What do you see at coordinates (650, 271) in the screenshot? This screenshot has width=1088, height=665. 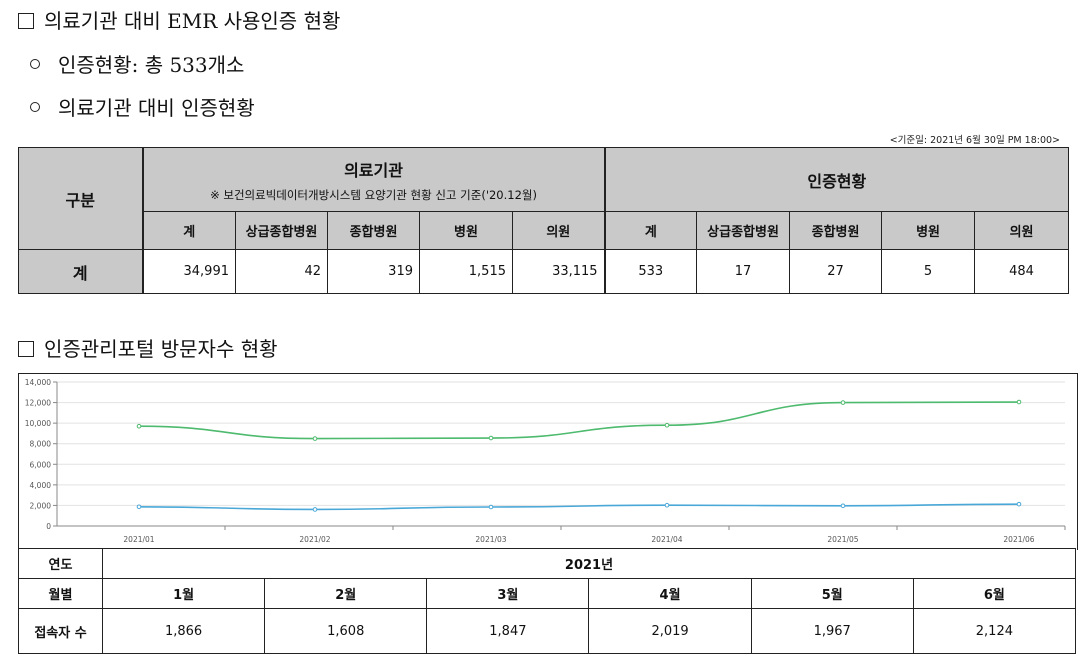 I see `table-cell: 533` at bounding box center [650, 271].